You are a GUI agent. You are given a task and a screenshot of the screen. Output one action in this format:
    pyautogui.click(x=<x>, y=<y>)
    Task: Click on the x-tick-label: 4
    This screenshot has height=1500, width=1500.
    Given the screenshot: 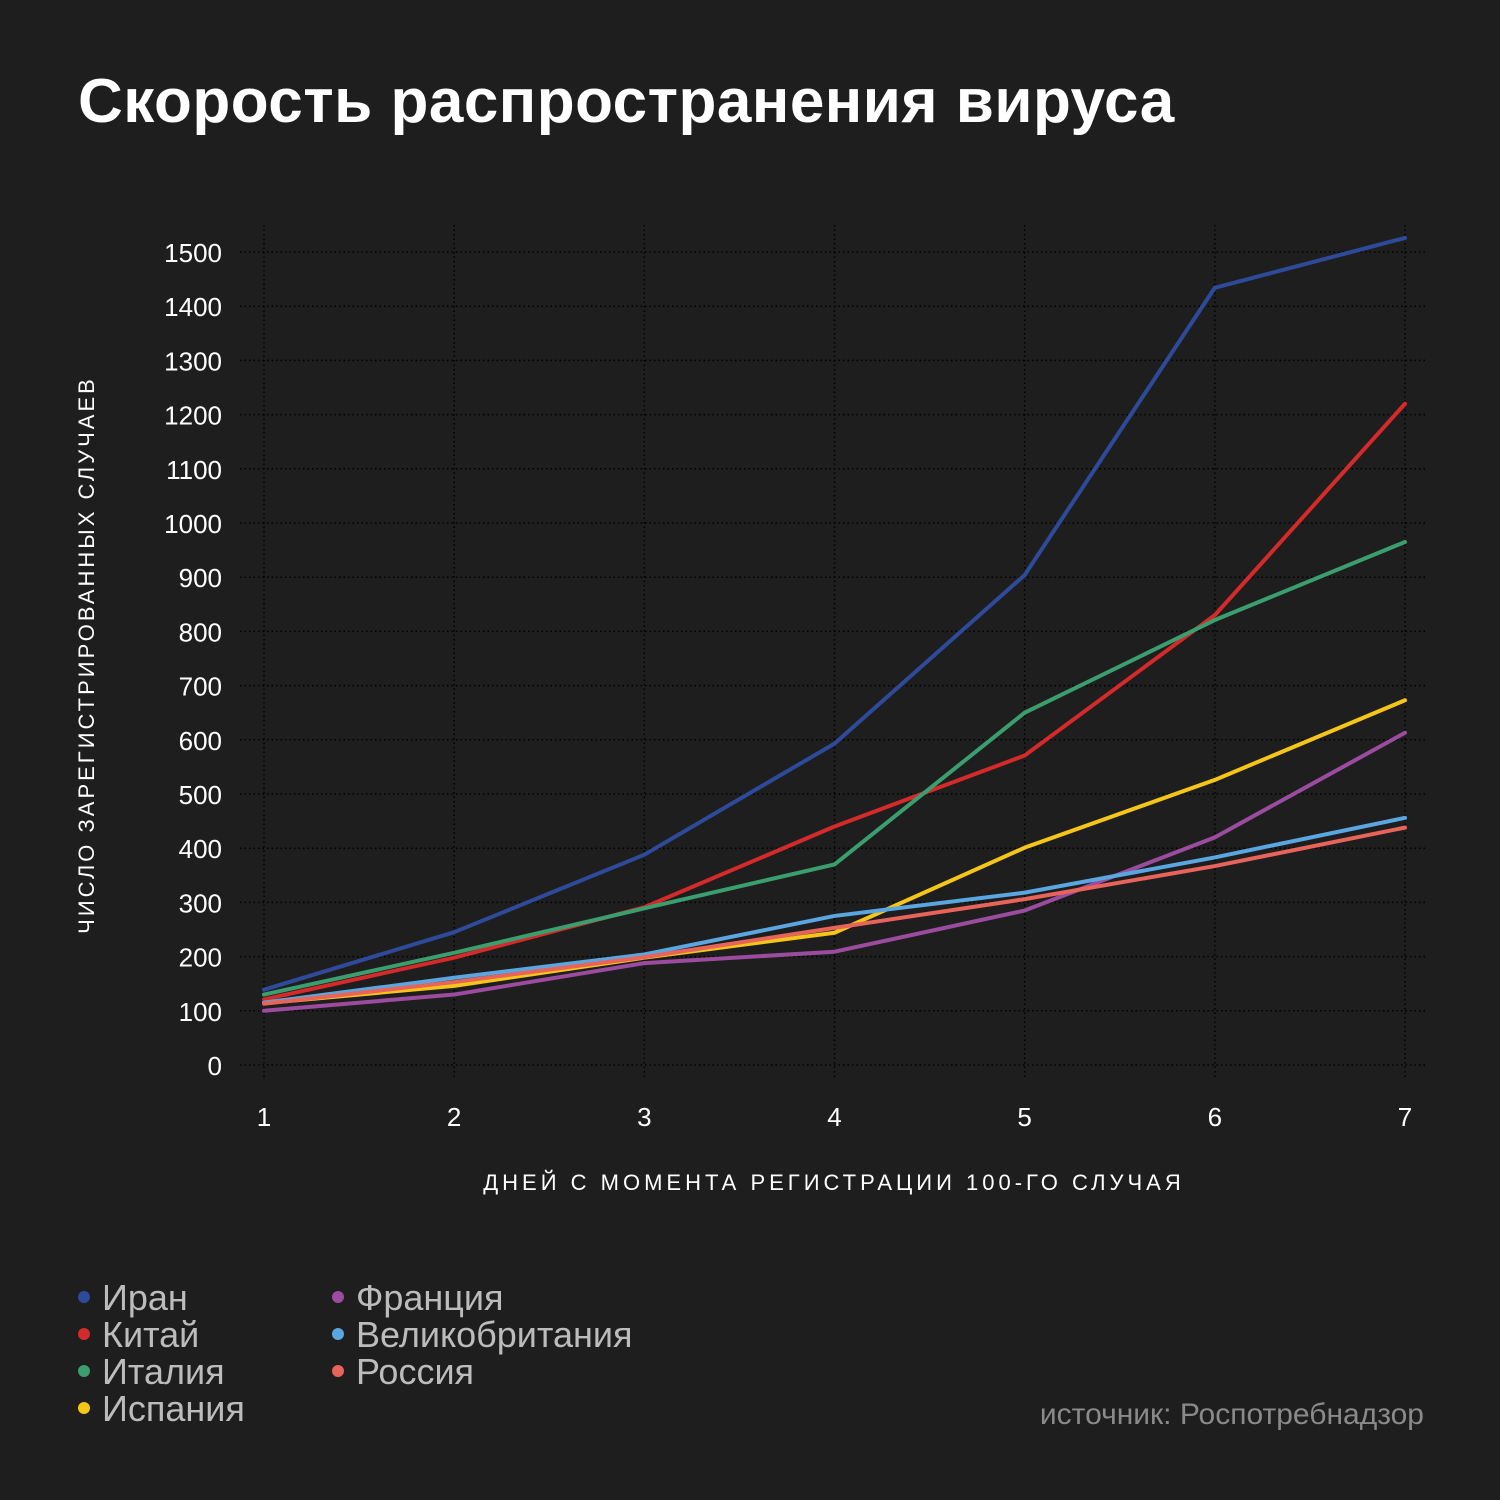 What is the action you would take?
    pyautogui.click(x=834, y=1117)
    